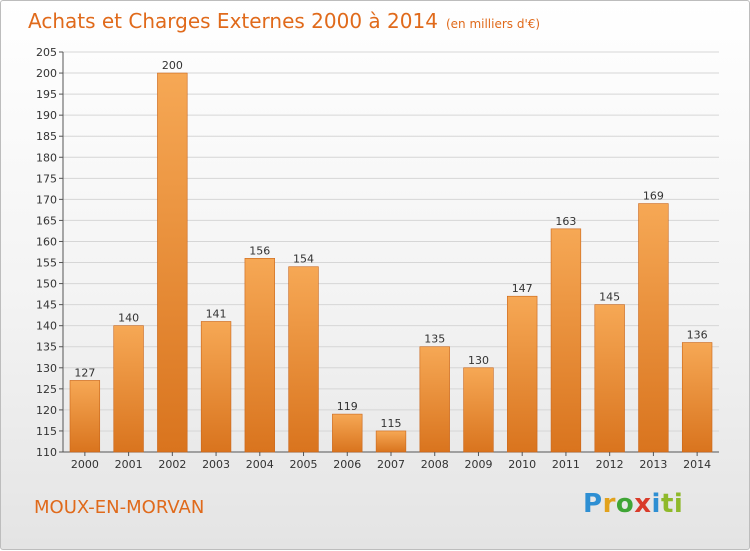 The width and height of the screenshot is (750, 551). Describe the element at coordinates (46, 368) in the screenshot. I see `y-tick-label: 130` at that location.